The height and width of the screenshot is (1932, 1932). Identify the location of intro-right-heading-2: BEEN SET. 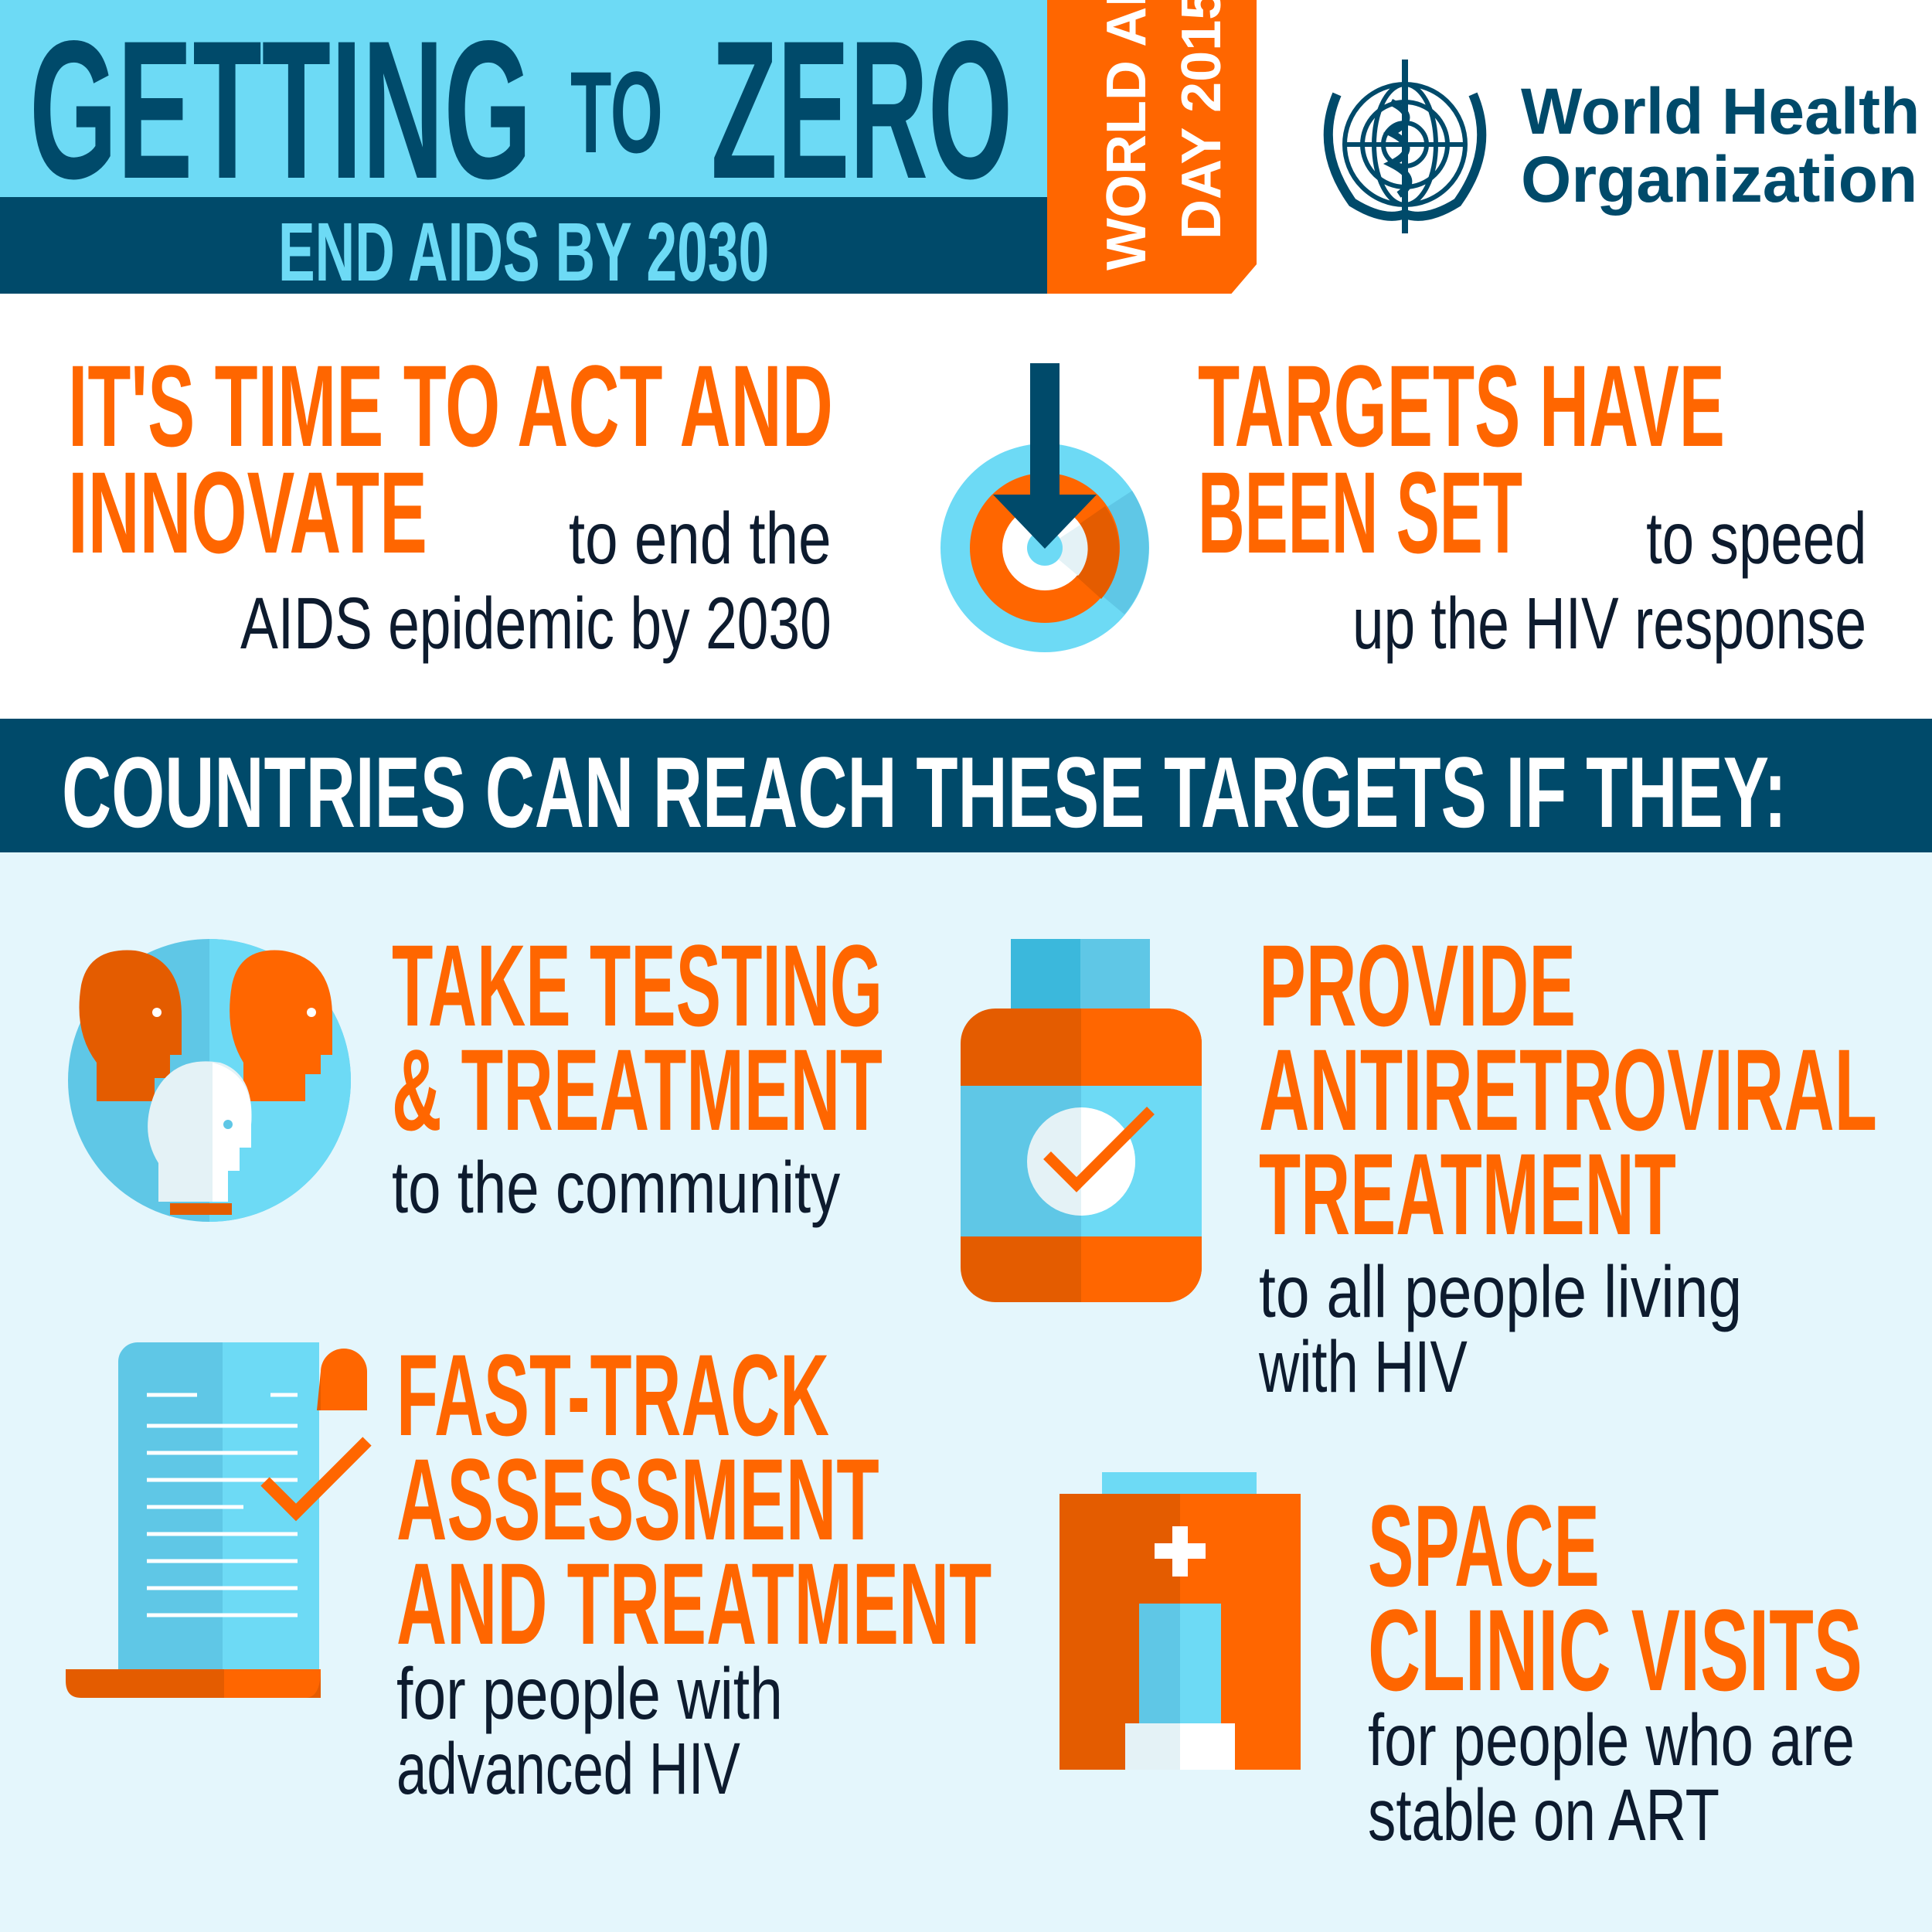
(1361, 512).